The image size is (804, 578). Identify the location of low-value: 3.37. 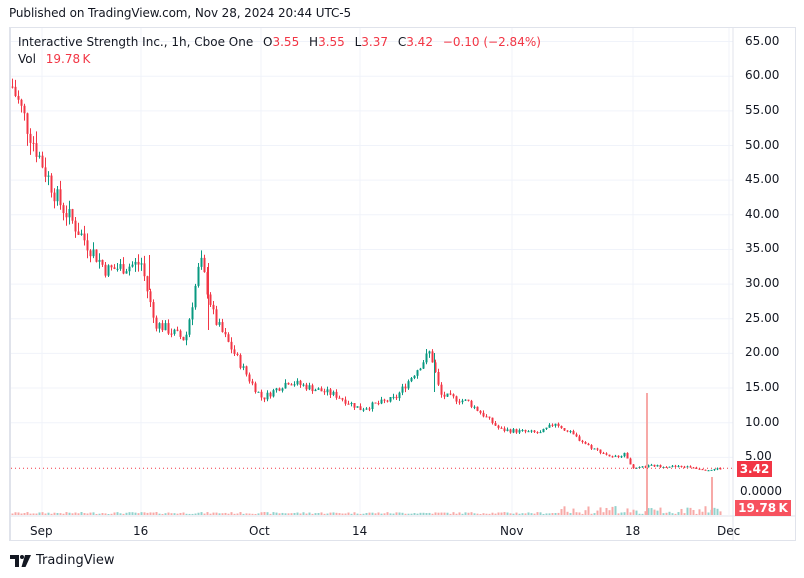
(375, 42).